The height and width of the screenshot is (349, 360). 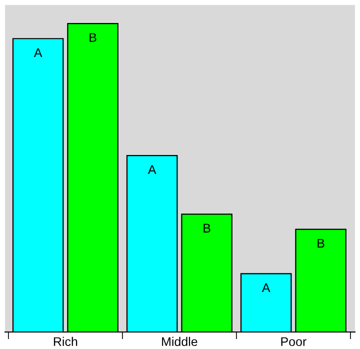 What do you see at coordinates (321, 243) in the screenshot?
I see `series-label: B` at bounding box center [321, 243].